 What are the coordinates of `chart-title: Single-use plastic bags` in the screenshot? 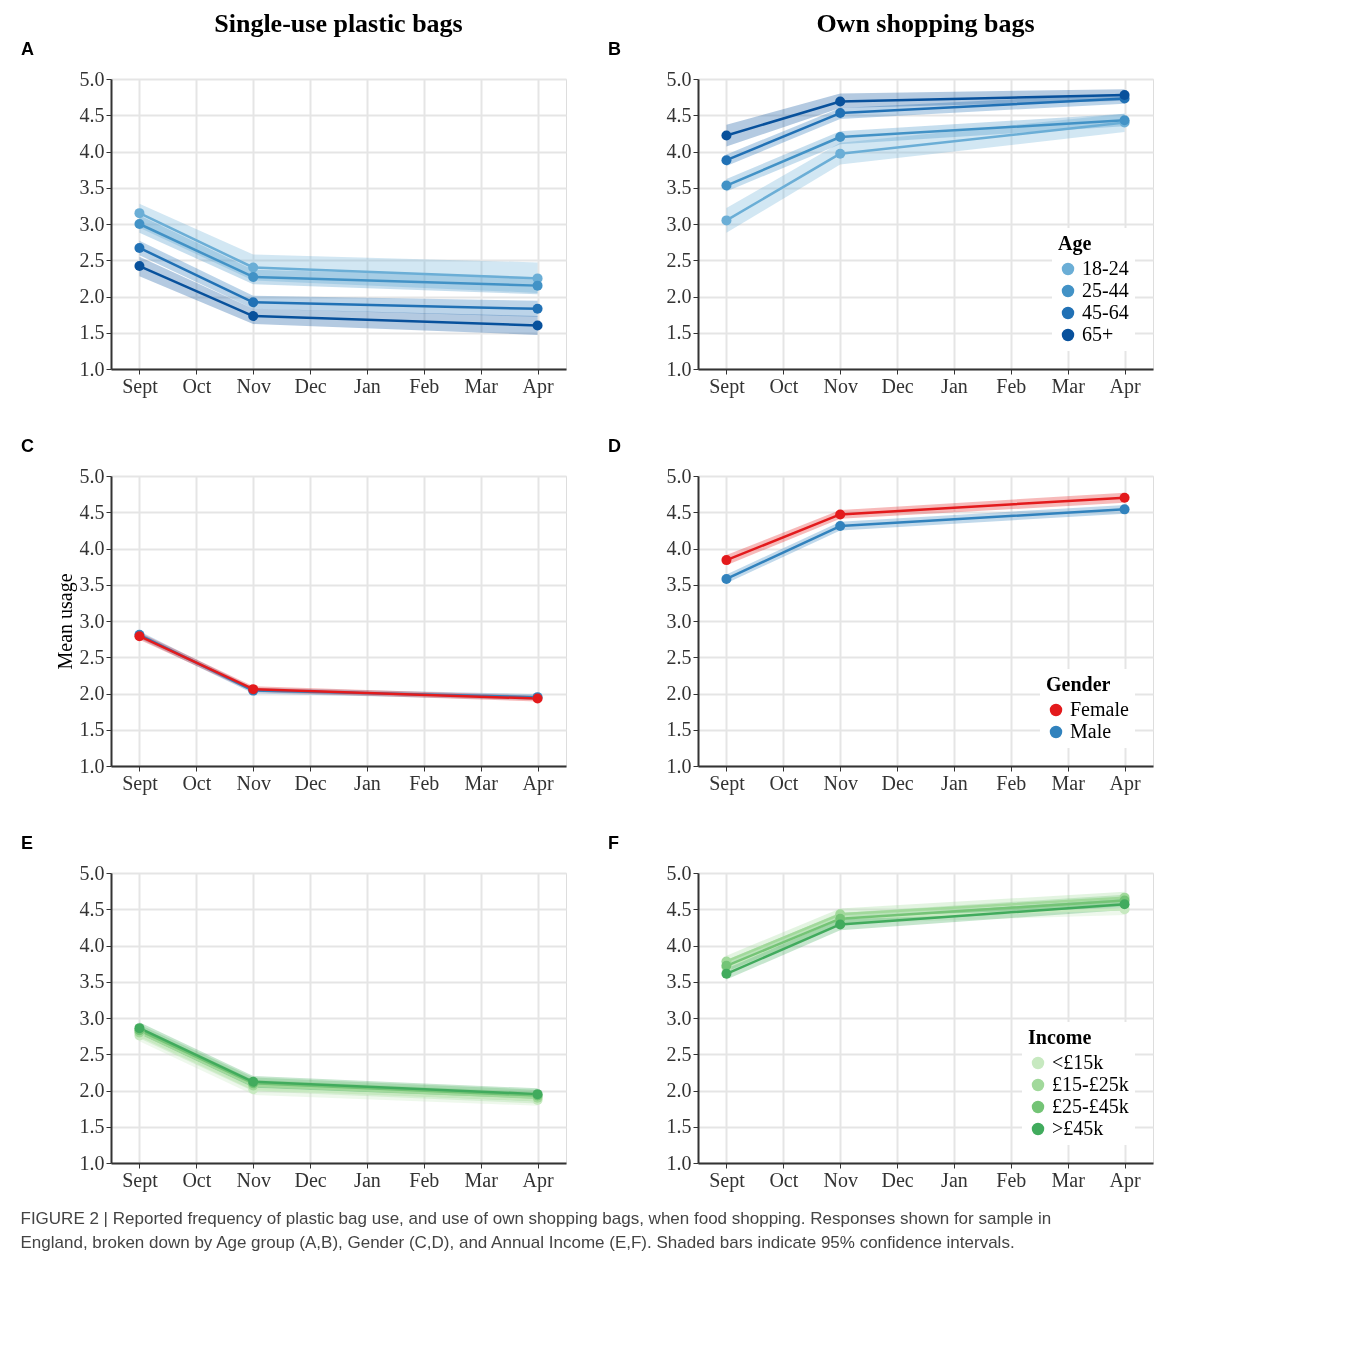 It's located at (338, 23).